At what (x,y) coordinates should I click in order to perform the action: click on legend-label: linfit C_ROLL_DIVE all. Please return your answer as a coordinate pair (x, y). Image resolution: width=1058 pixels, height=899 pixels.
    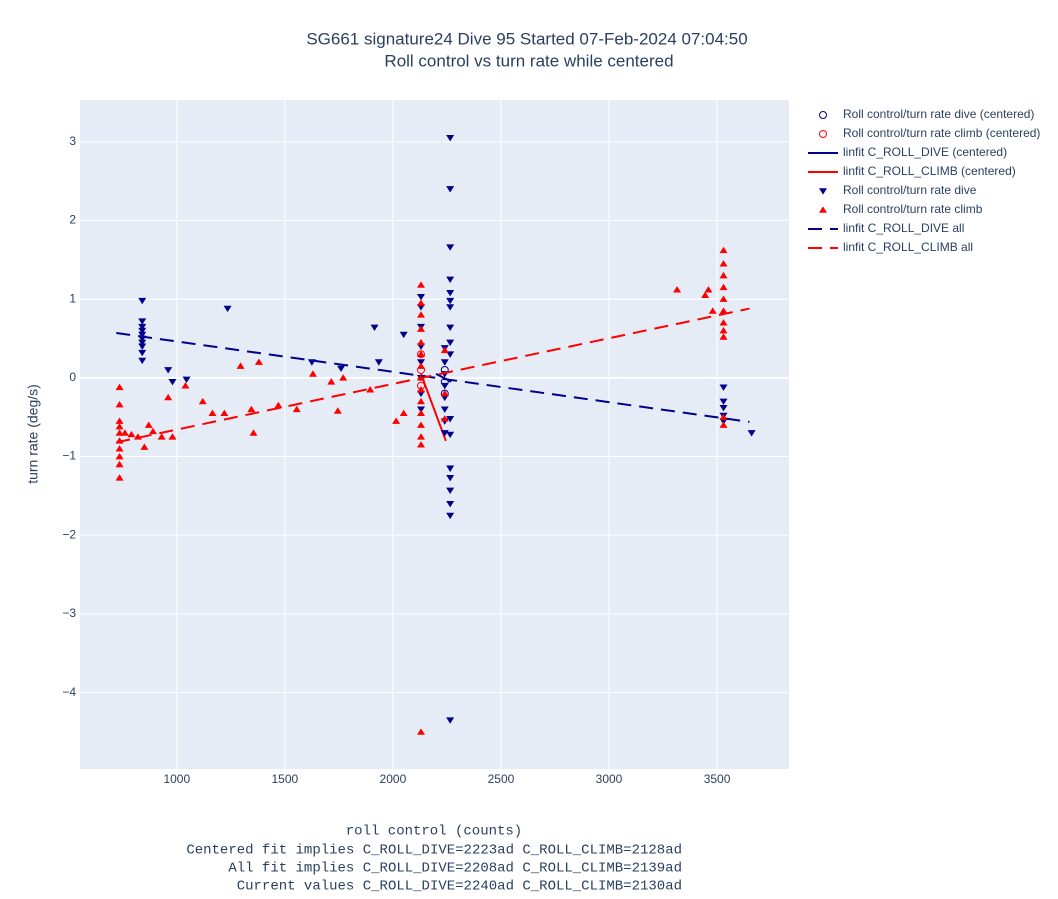
    Looking at the image, I should click on (903, 228).